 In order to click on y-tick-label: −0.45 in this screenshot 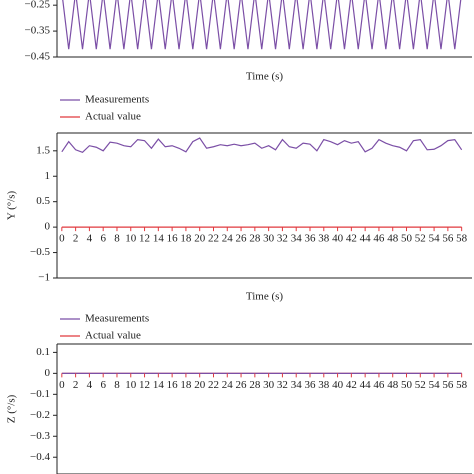, I will do `click(38, 57)`.